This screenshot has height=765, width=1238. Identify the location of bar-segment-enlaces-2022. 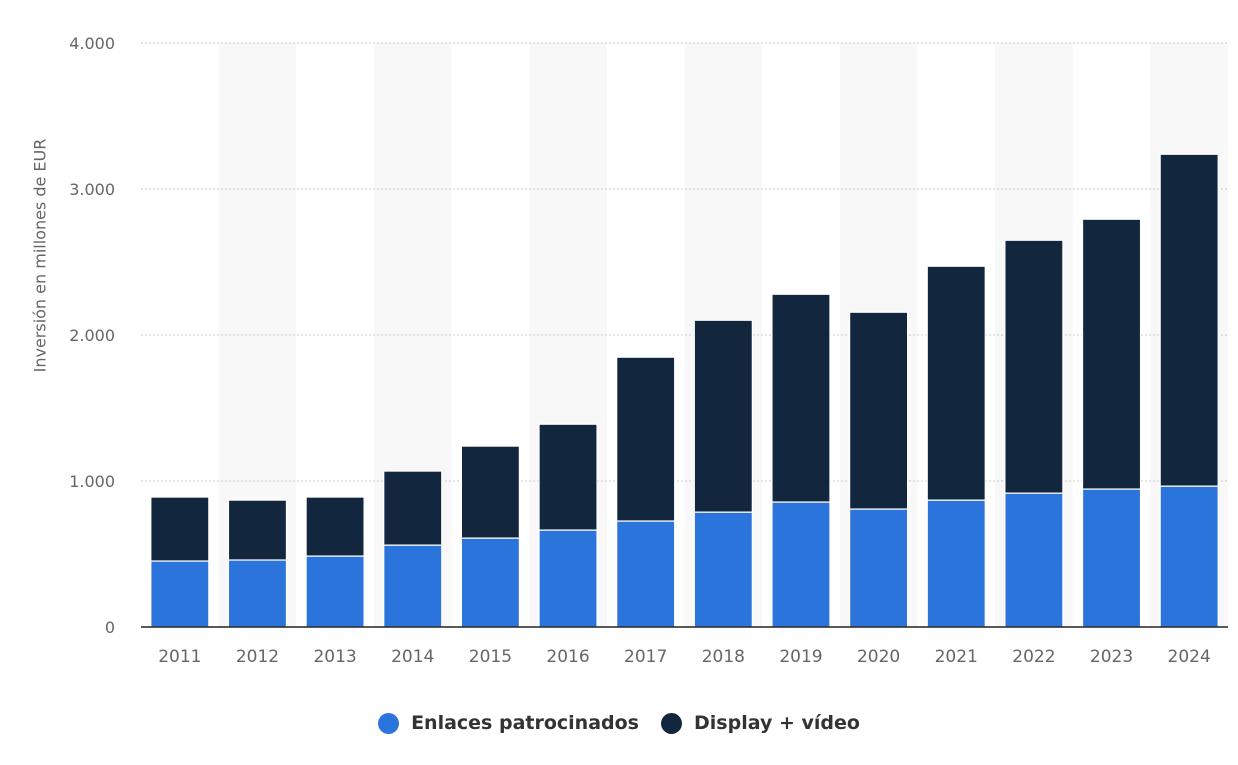
(1034, 560).